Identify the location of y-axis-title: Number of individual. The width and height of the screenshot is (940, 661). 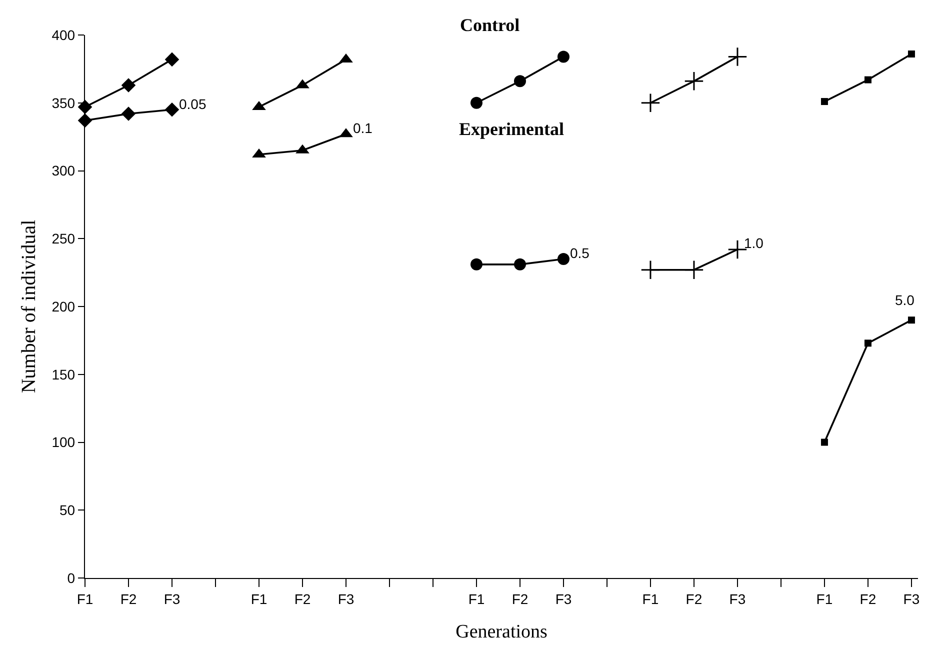
(29, 306).